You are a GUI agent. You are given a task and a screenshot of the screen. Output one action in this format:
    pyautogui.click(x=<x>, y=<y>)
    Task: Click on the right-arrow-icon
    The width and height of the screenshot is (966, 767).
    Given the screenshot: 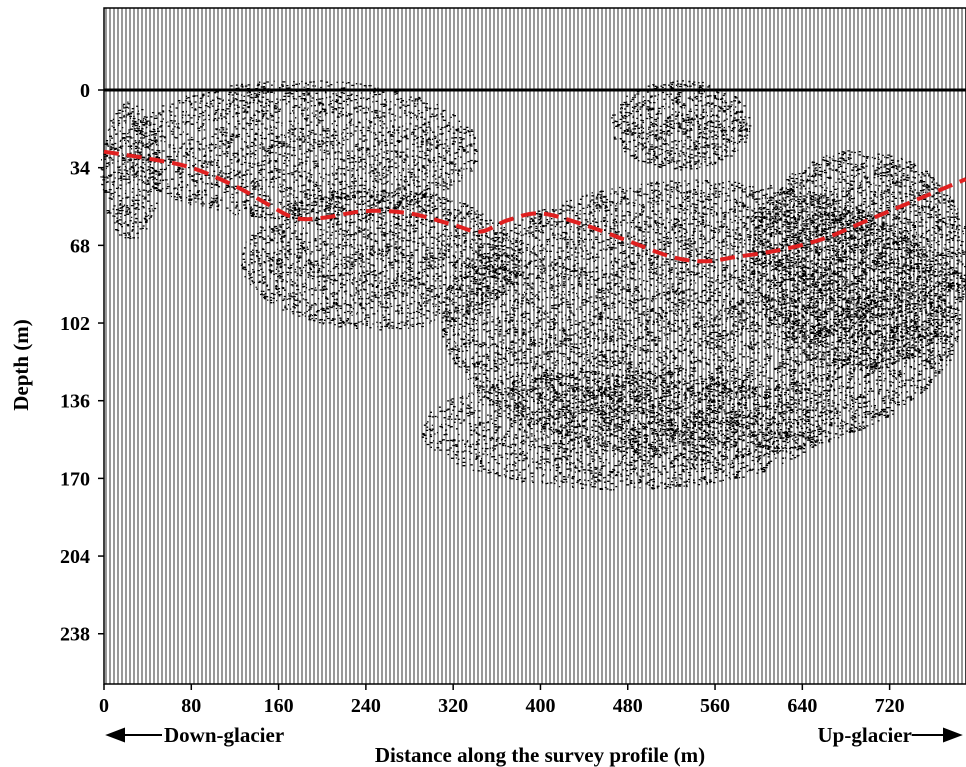 What is the action you would take?
    pyautogui.click(x=937, y=735)
    